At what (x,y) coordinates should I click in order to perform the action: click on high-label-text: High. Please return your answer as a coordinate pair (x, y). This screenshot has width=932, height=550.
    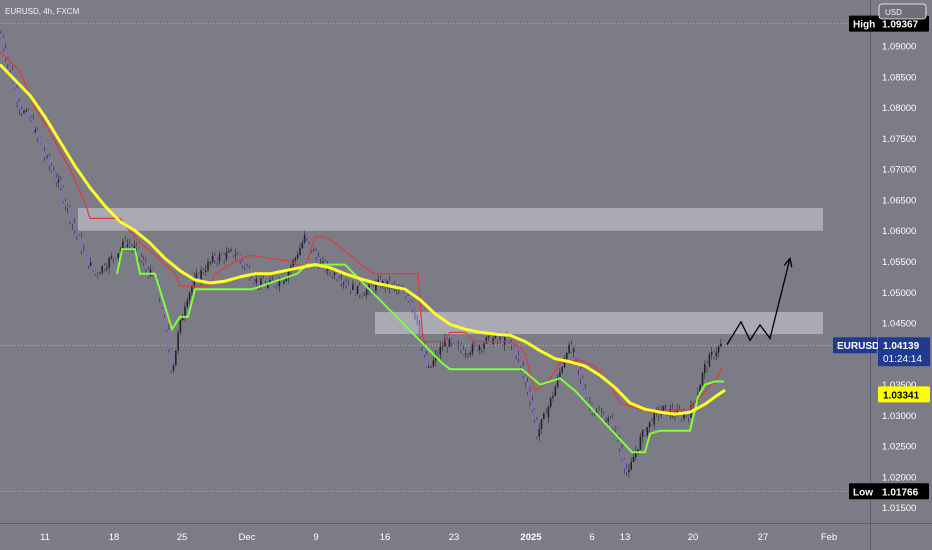
    Looking at the image, I should click on (864, 25).